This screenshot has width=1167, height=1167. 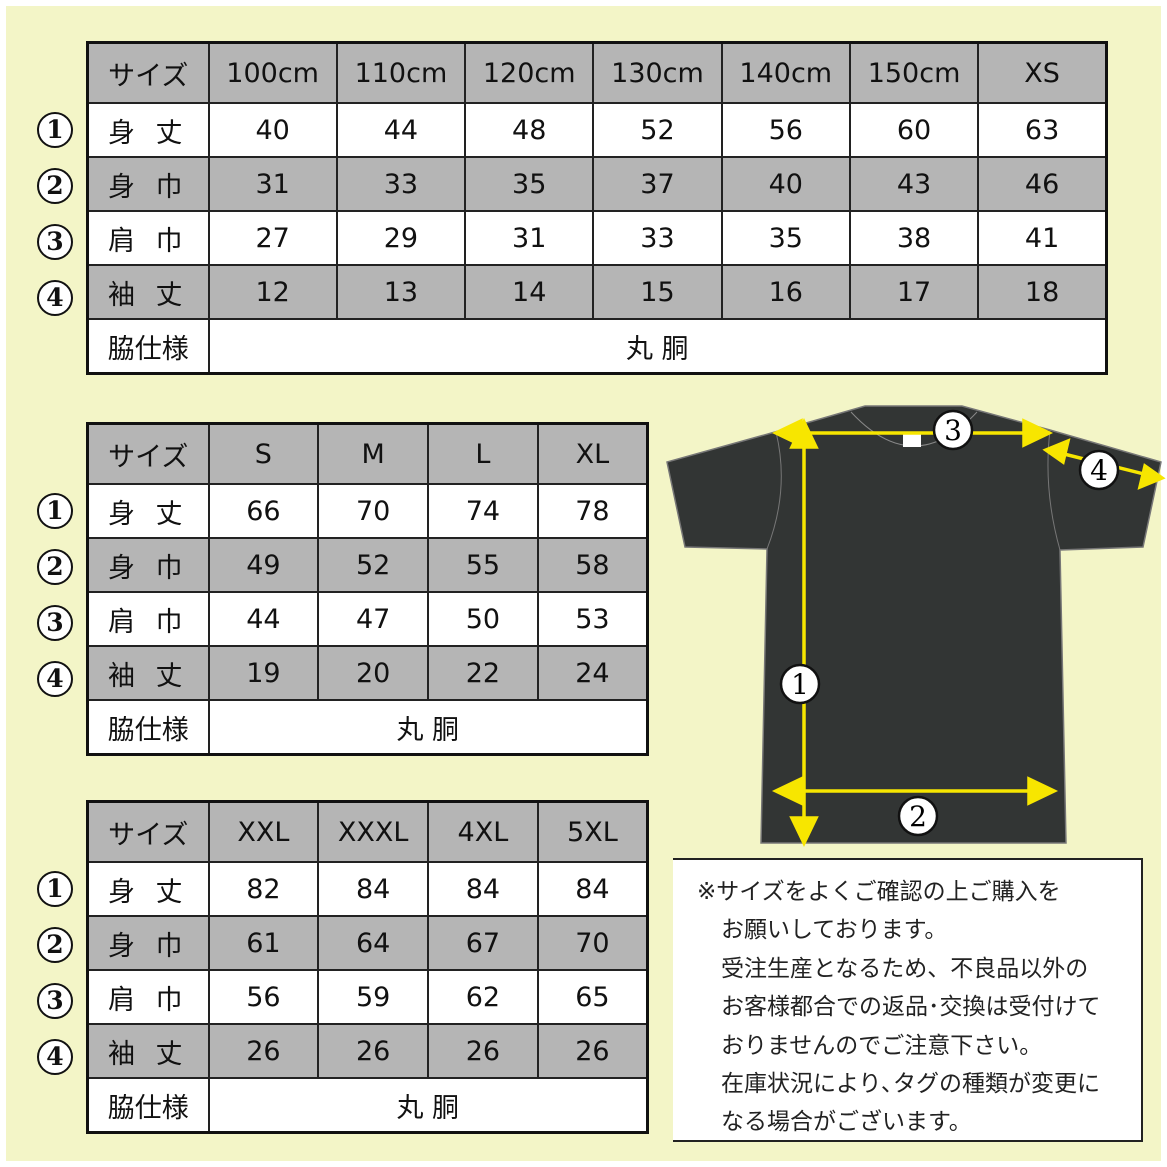 I want to click on measurement-value: 41, so click(x=1042, y=238).